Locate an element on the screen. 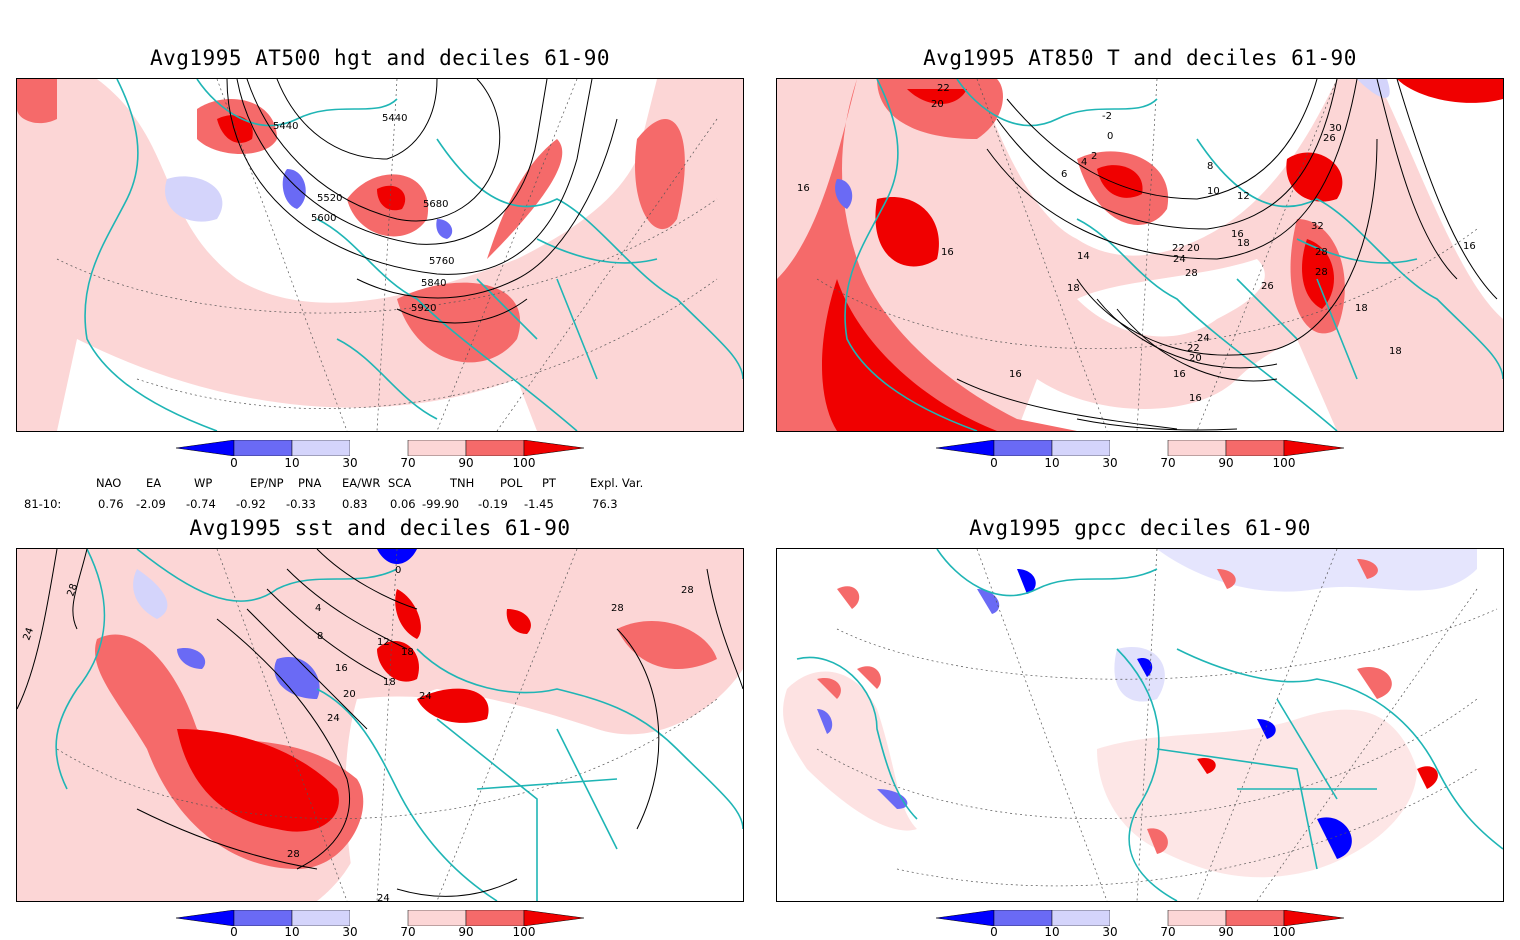  contour-label: 6 is located at coordinates (1064, 174).